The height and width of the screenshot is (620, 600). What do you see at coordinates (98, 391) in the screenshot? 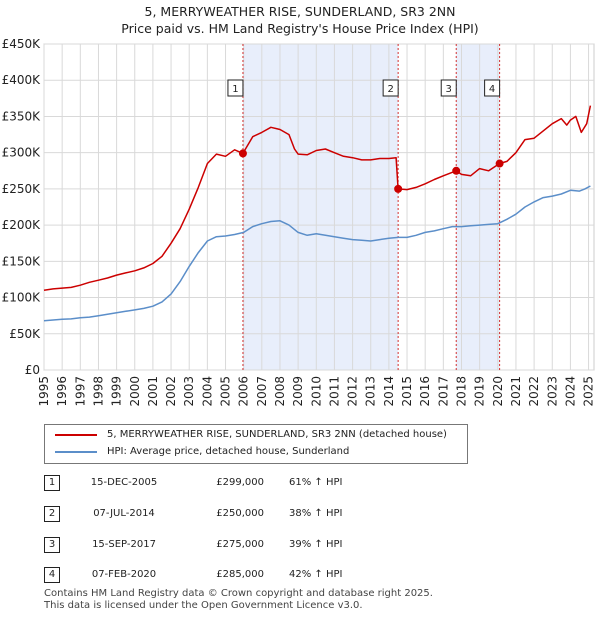
I see `x-tick-label: 1998` at bounding box center [98, 391].